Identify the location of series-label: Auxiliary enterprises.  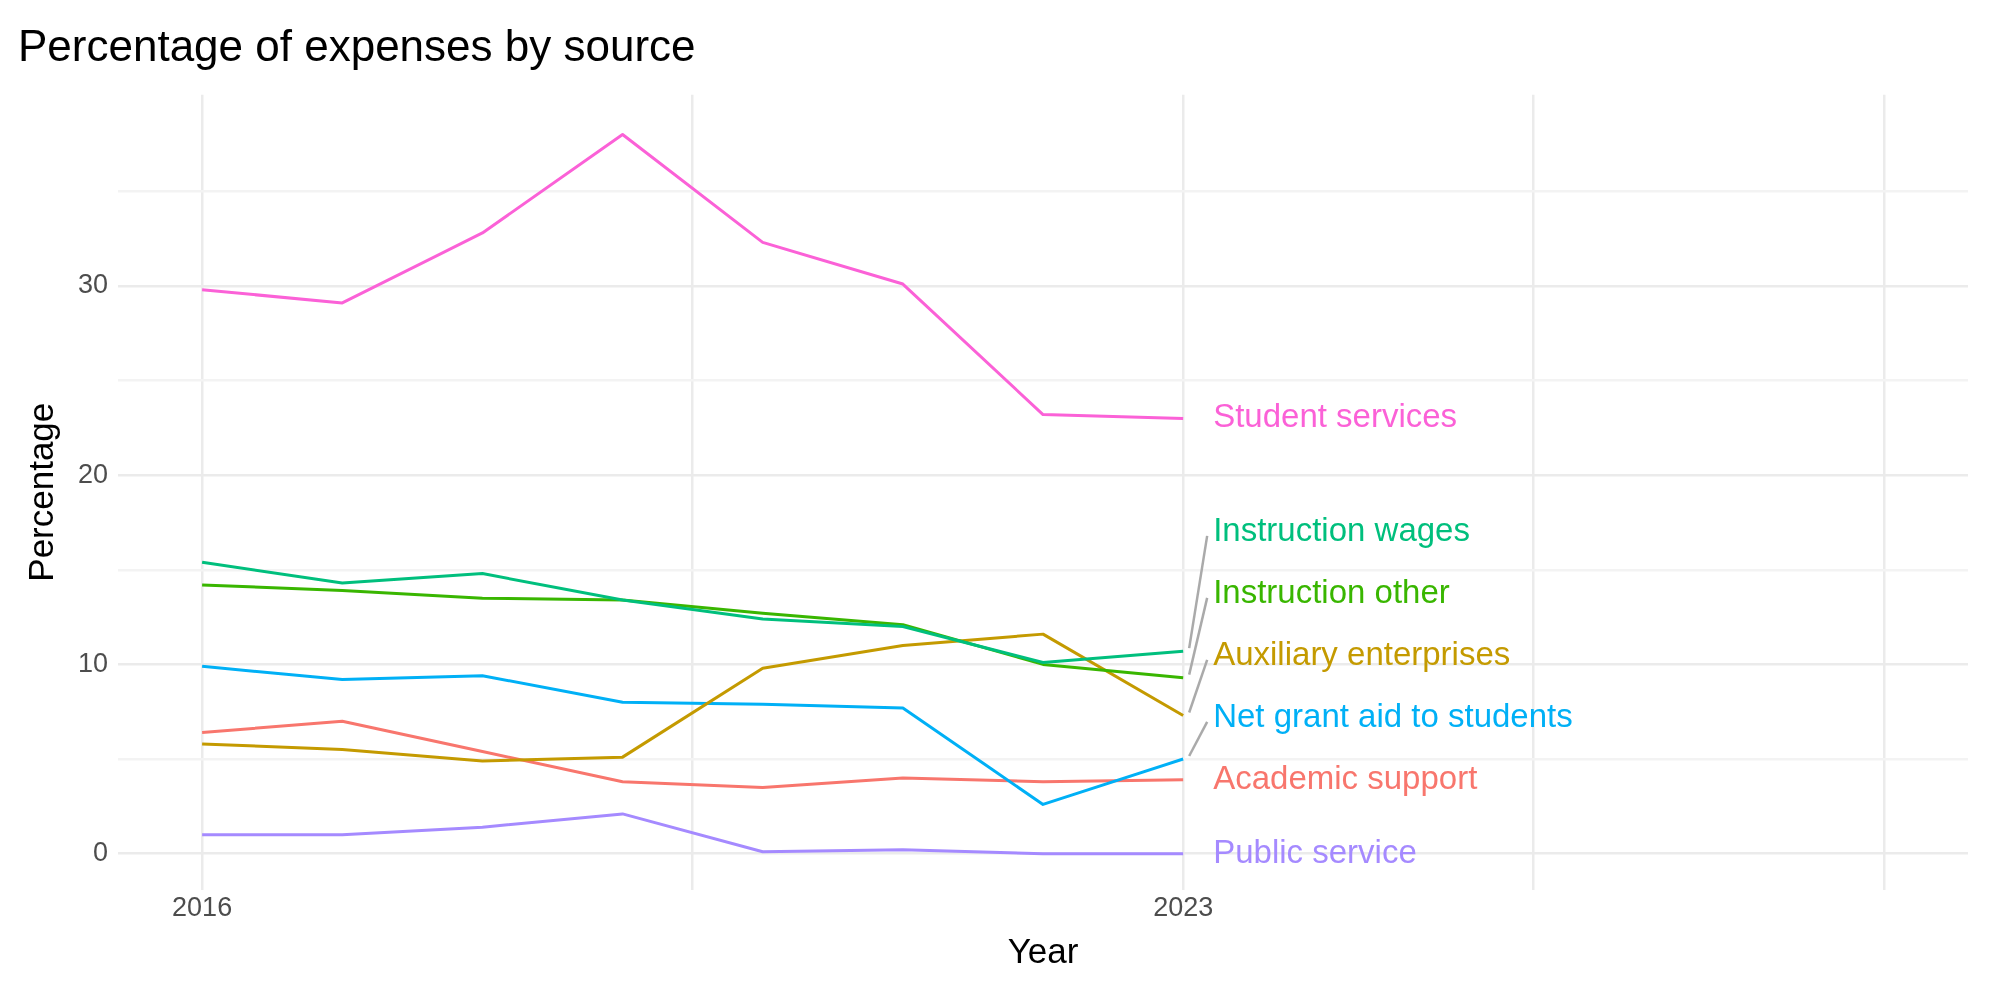
(1362, 653).